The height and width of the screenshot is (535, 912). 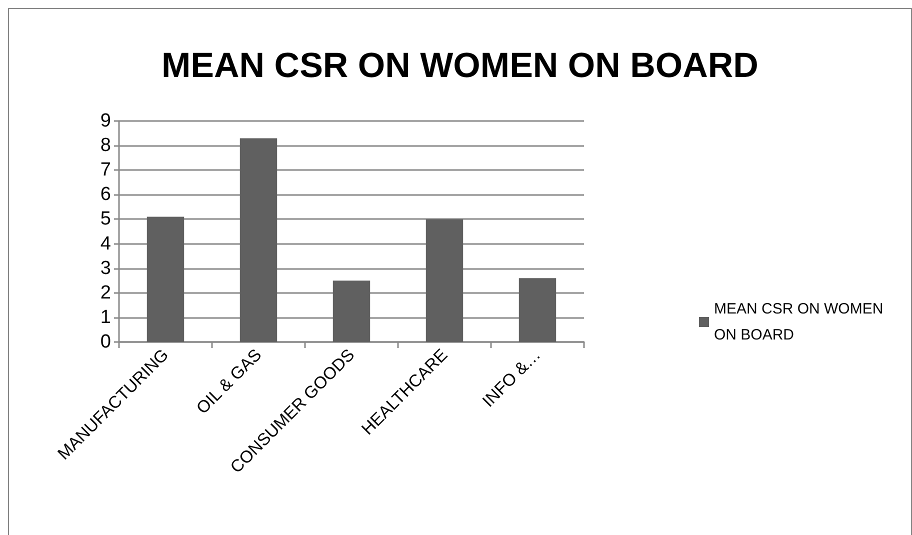 I want to click on chart-title: MEAN CSR ON WOMEN ON BOARD, so click(x=460, y=65).